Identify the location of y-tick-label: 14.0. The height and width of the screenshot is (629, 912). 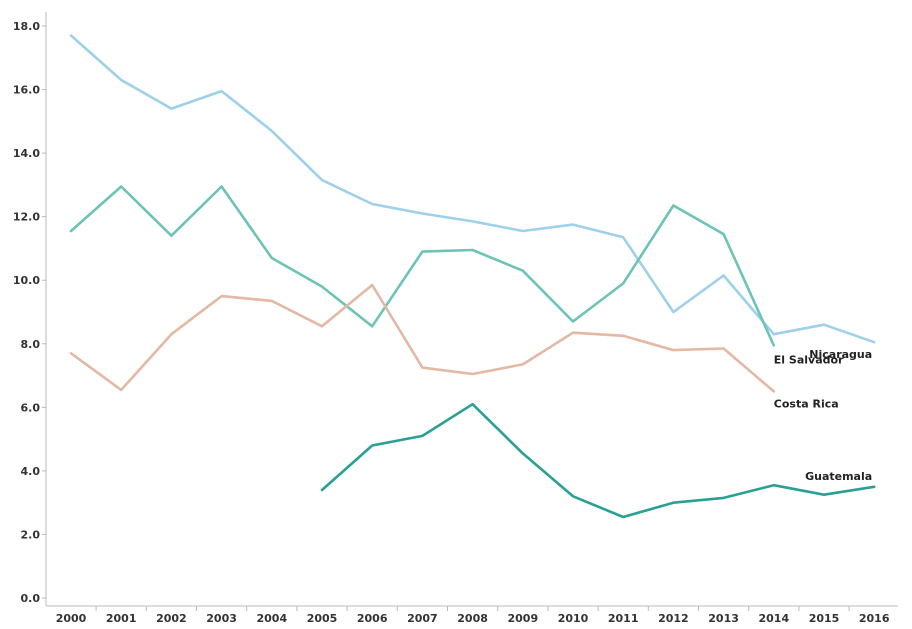
(26, 153).